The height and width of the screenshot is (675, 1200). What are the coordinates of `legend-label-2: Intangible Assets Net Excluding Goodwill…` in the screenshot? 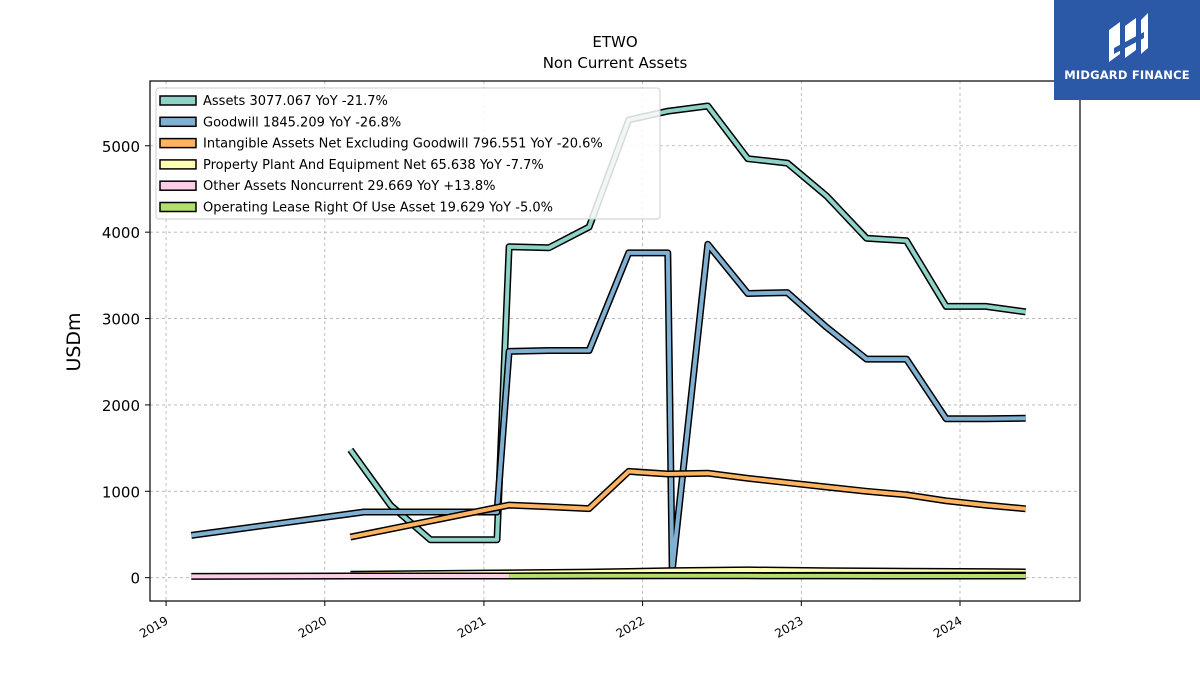 It's located at (403, 144).